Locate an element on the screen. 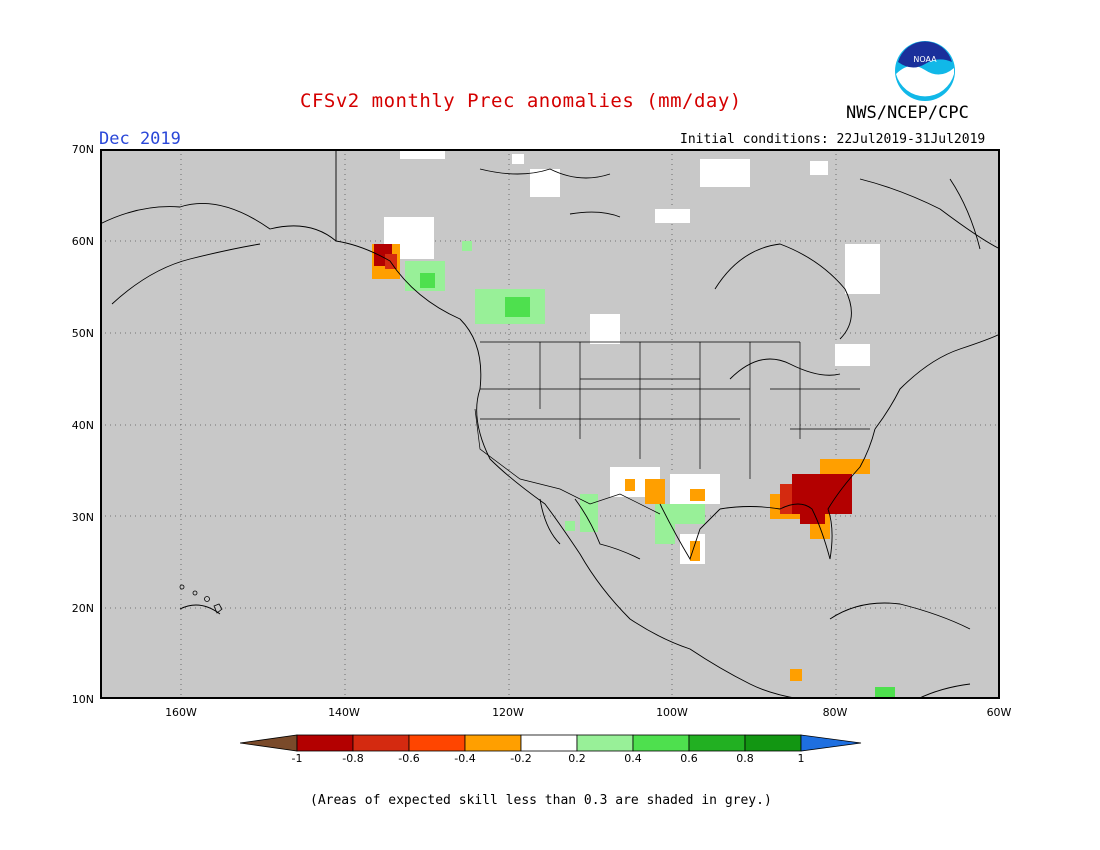 Image resolution: width=1100 pixels, height=850 pixels. colorbar-tick-label: 1 is located at coordinates (801, 758).